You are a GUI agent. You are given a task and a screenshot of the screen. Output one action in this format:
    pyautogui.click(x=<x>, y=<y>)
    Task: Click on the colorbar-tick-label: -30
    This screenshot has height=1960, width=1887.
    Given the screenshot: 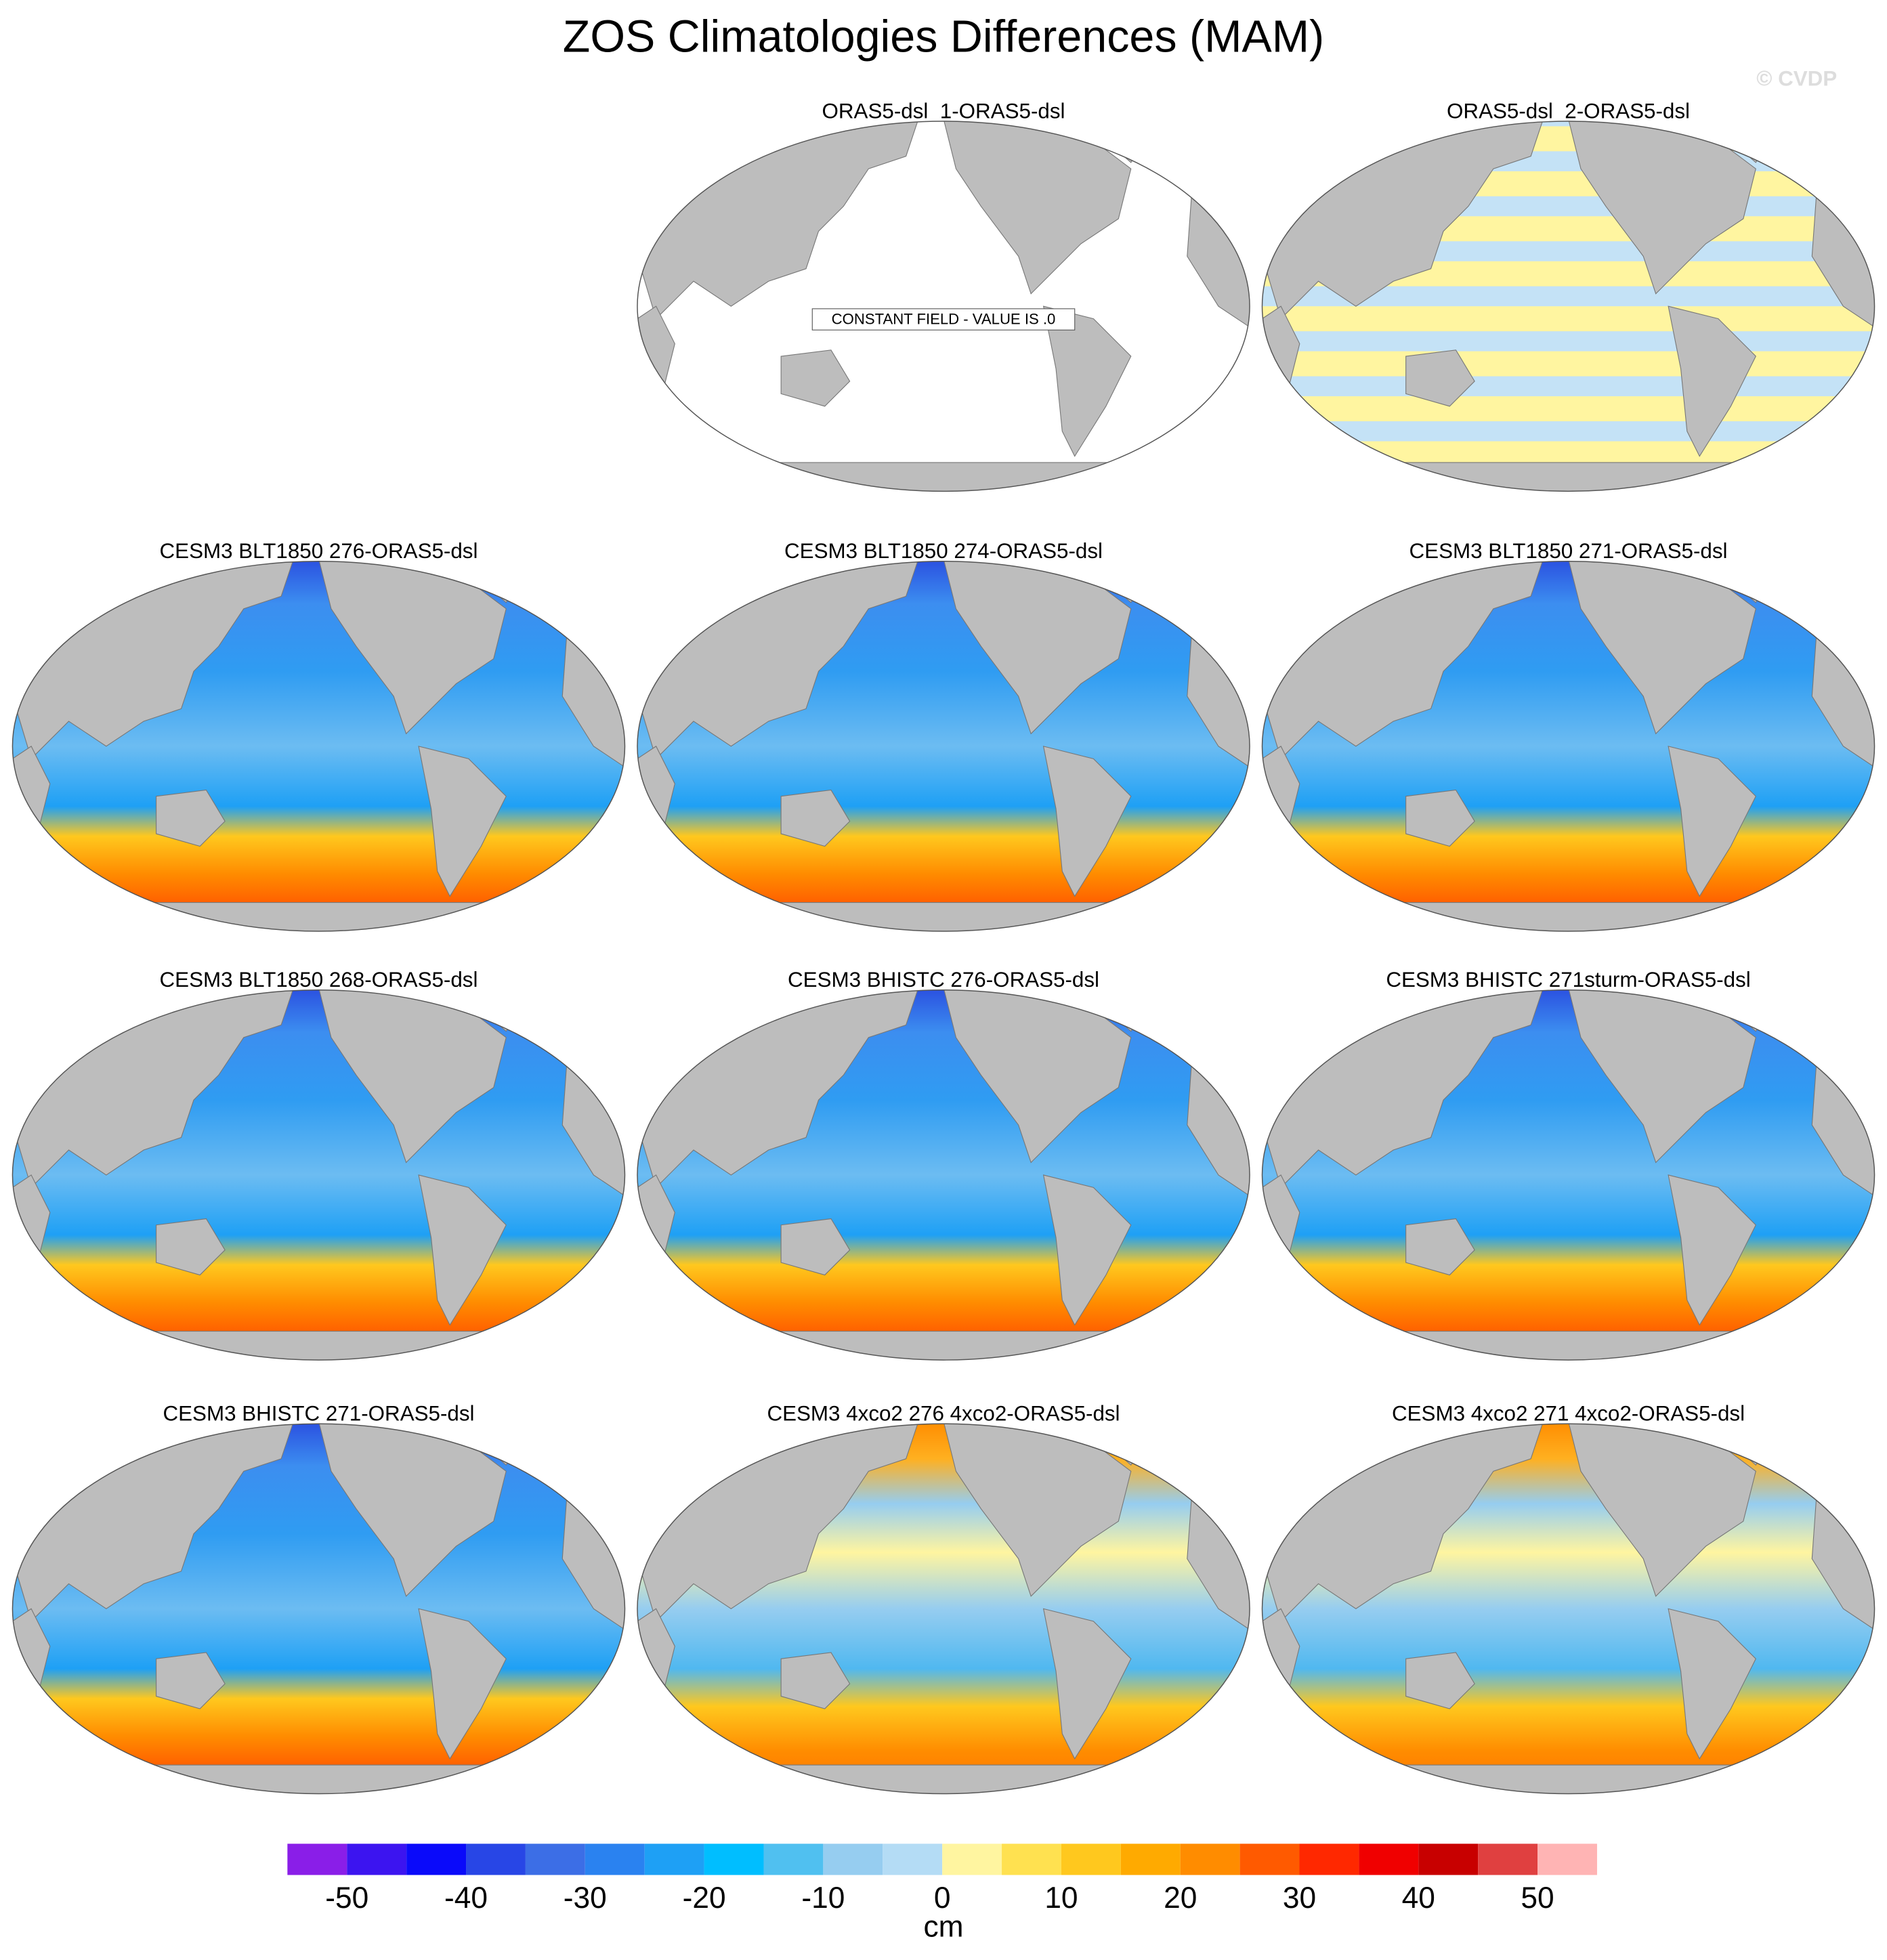 What is the action you would take?
    pyautogui.click(x=585, y=1898)
    